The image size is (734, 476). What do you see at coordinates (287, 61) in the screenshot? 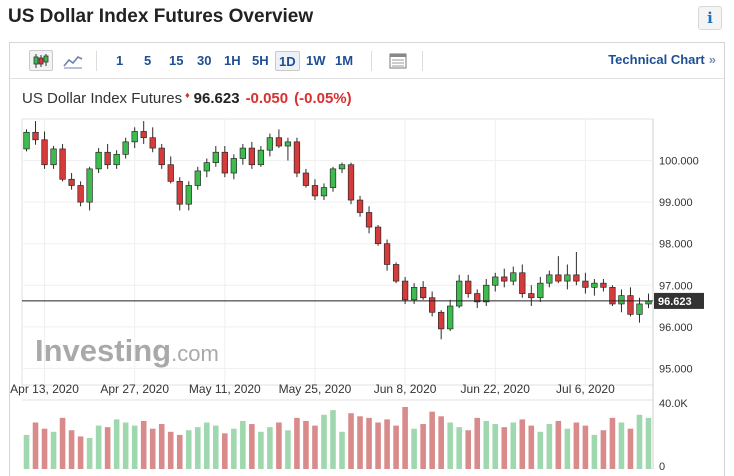
I see `interval-1d: 1D` at bounding box center [287, 61].